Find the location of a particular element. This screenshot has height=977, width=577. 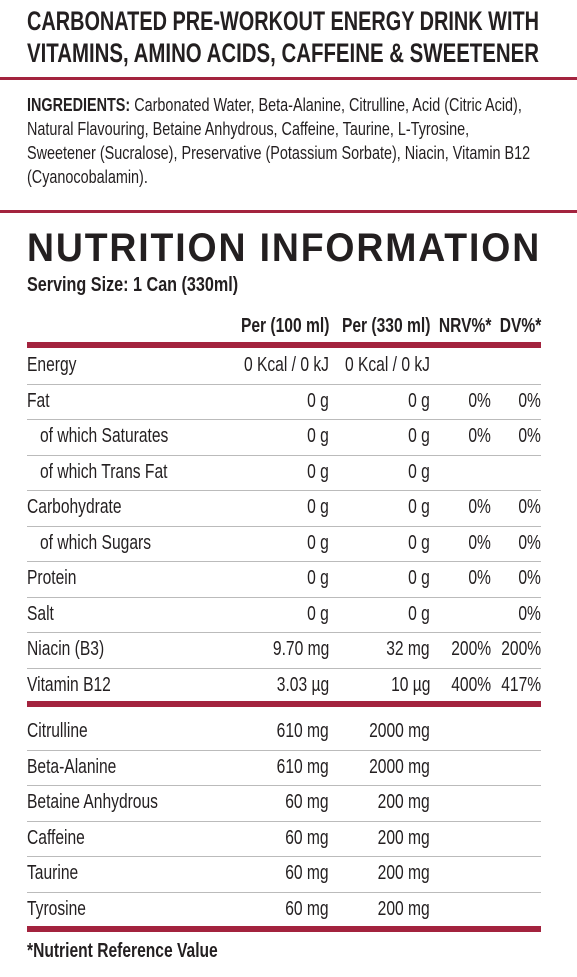

row-label: Carbohydrate is located at coordinates (74, 507).